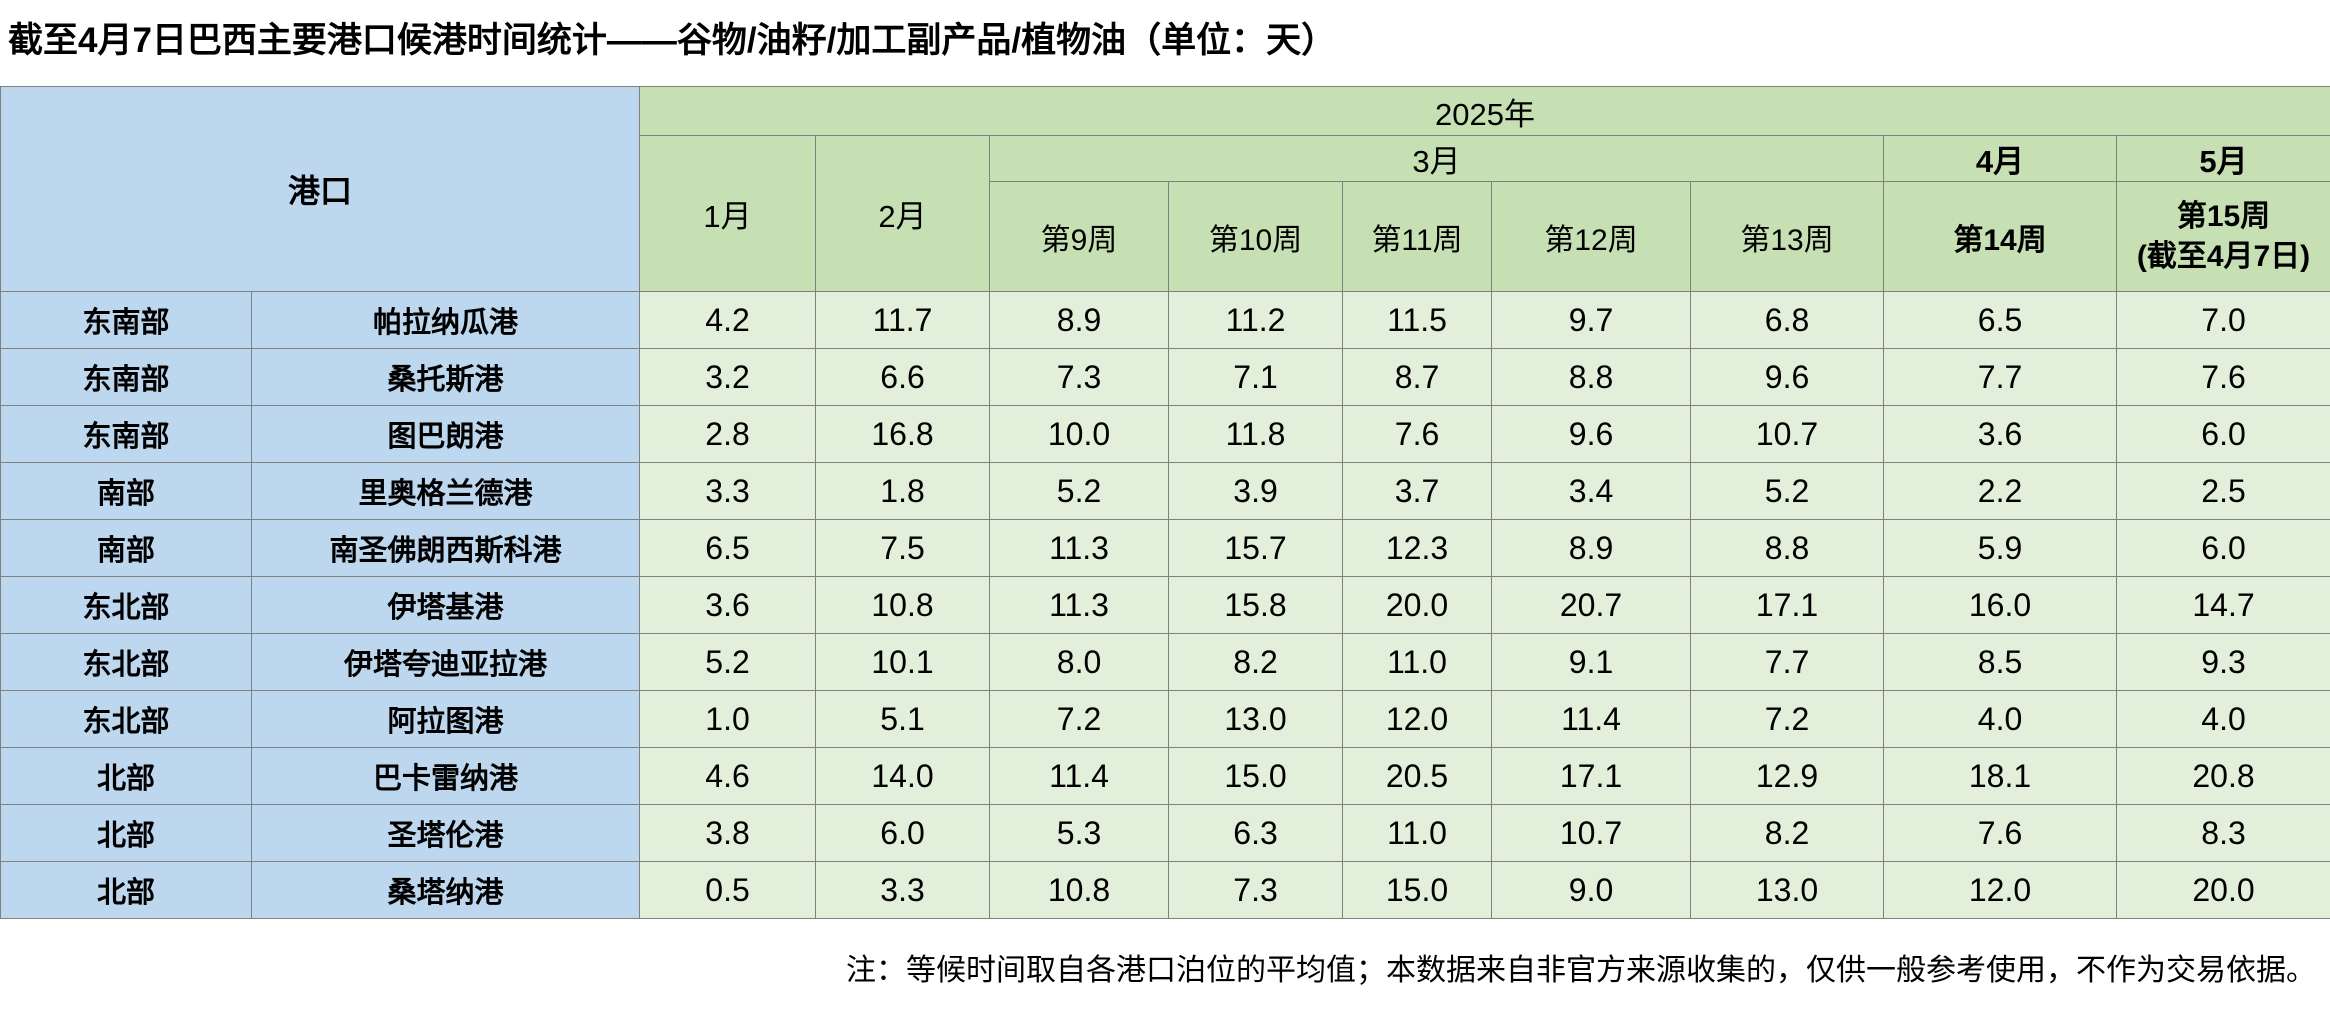 The width and height of the screenshot is (2330, 1024). I want to click on month-header-apr: 4月, so click(2000, 158).